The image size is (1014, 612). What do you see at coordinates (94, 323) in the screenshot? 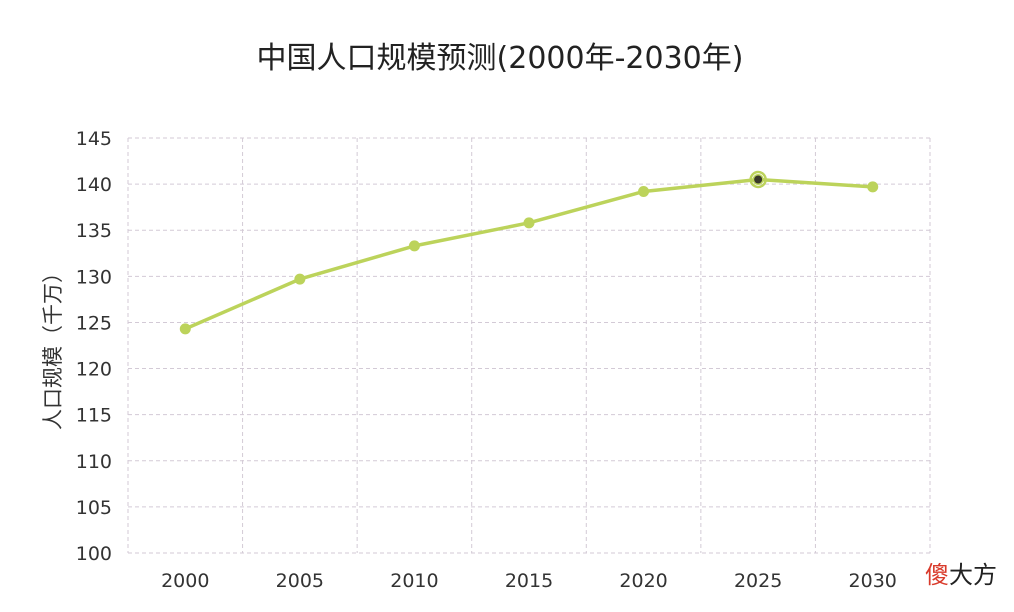
I see `y-tick-label: 125` at bounding box center [94, 323].